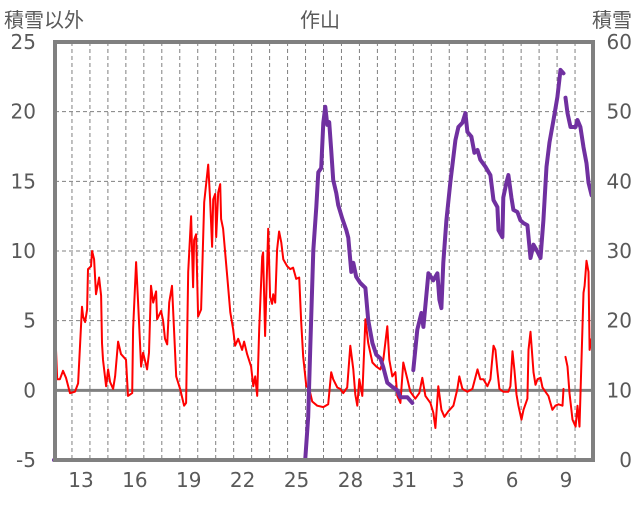  I want to click on right-tick-label: 50, so click(619, 112).